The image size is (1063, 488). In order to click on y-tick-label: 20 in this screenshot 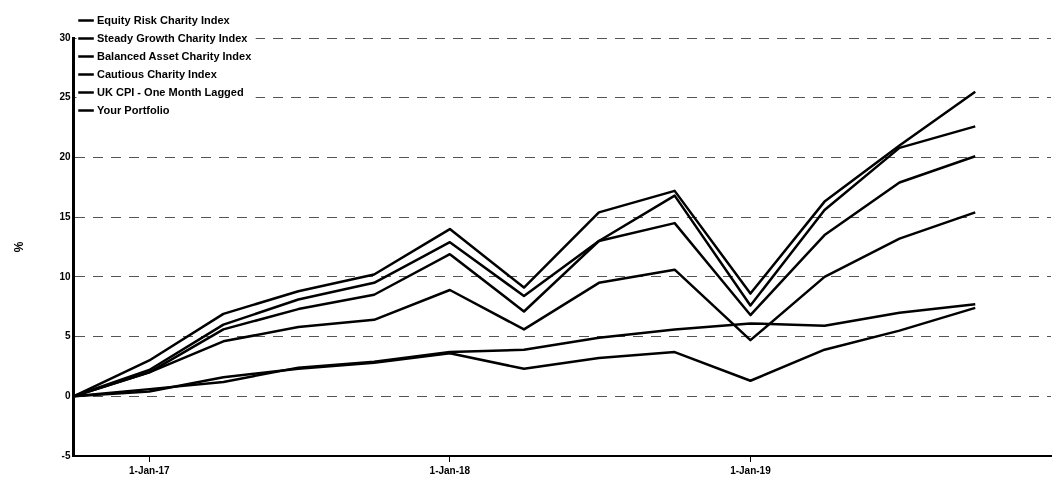, I will do `click(65, 157)`.